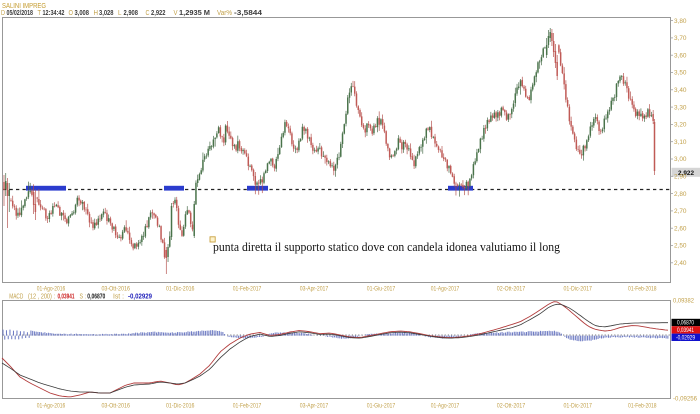 The image size is (700, 414). What do you see at coordinates (131, 13) in the screenshot?
I see `svg-text: 2,908` at bounding box center [131, 13].